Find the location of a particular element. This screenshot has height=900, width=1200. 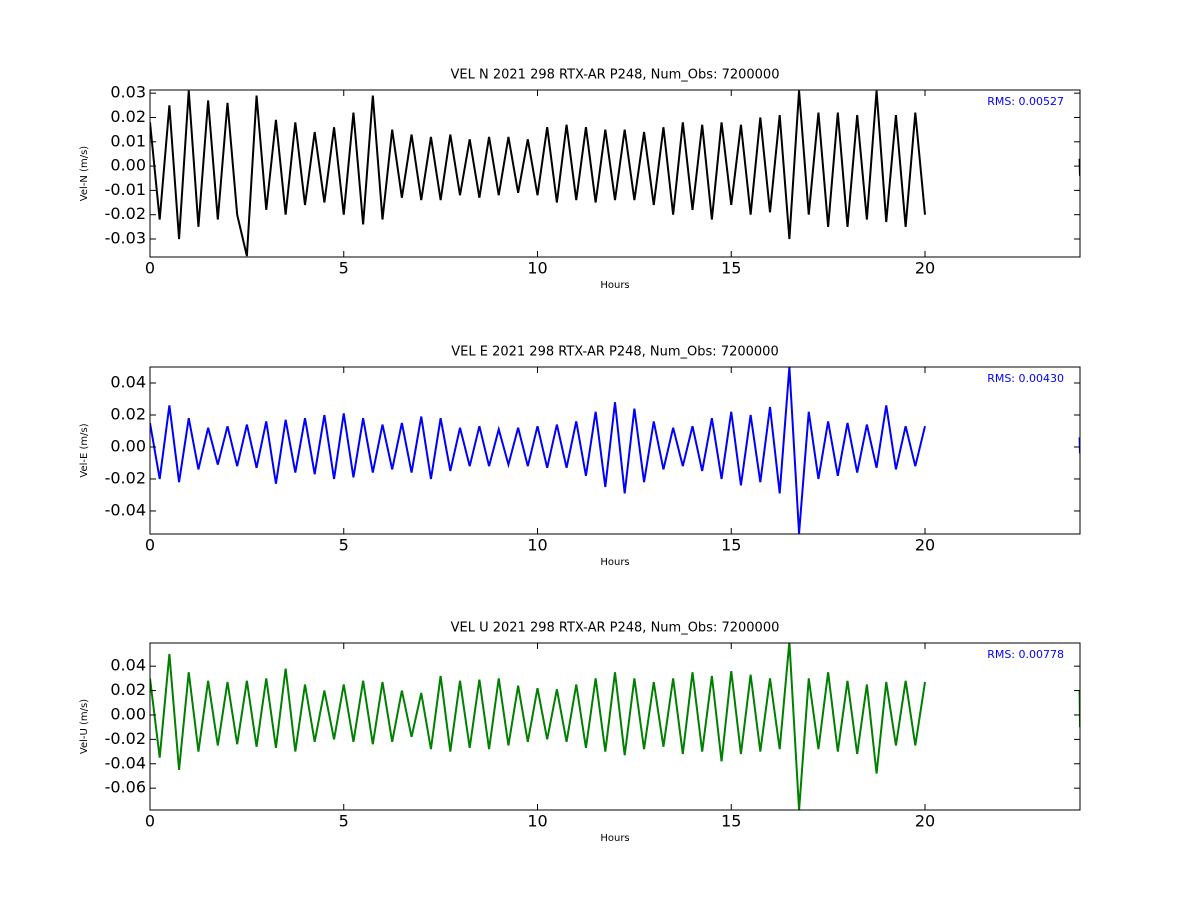

y-tick-label: -0.06 is located at coordinates (125, 787).